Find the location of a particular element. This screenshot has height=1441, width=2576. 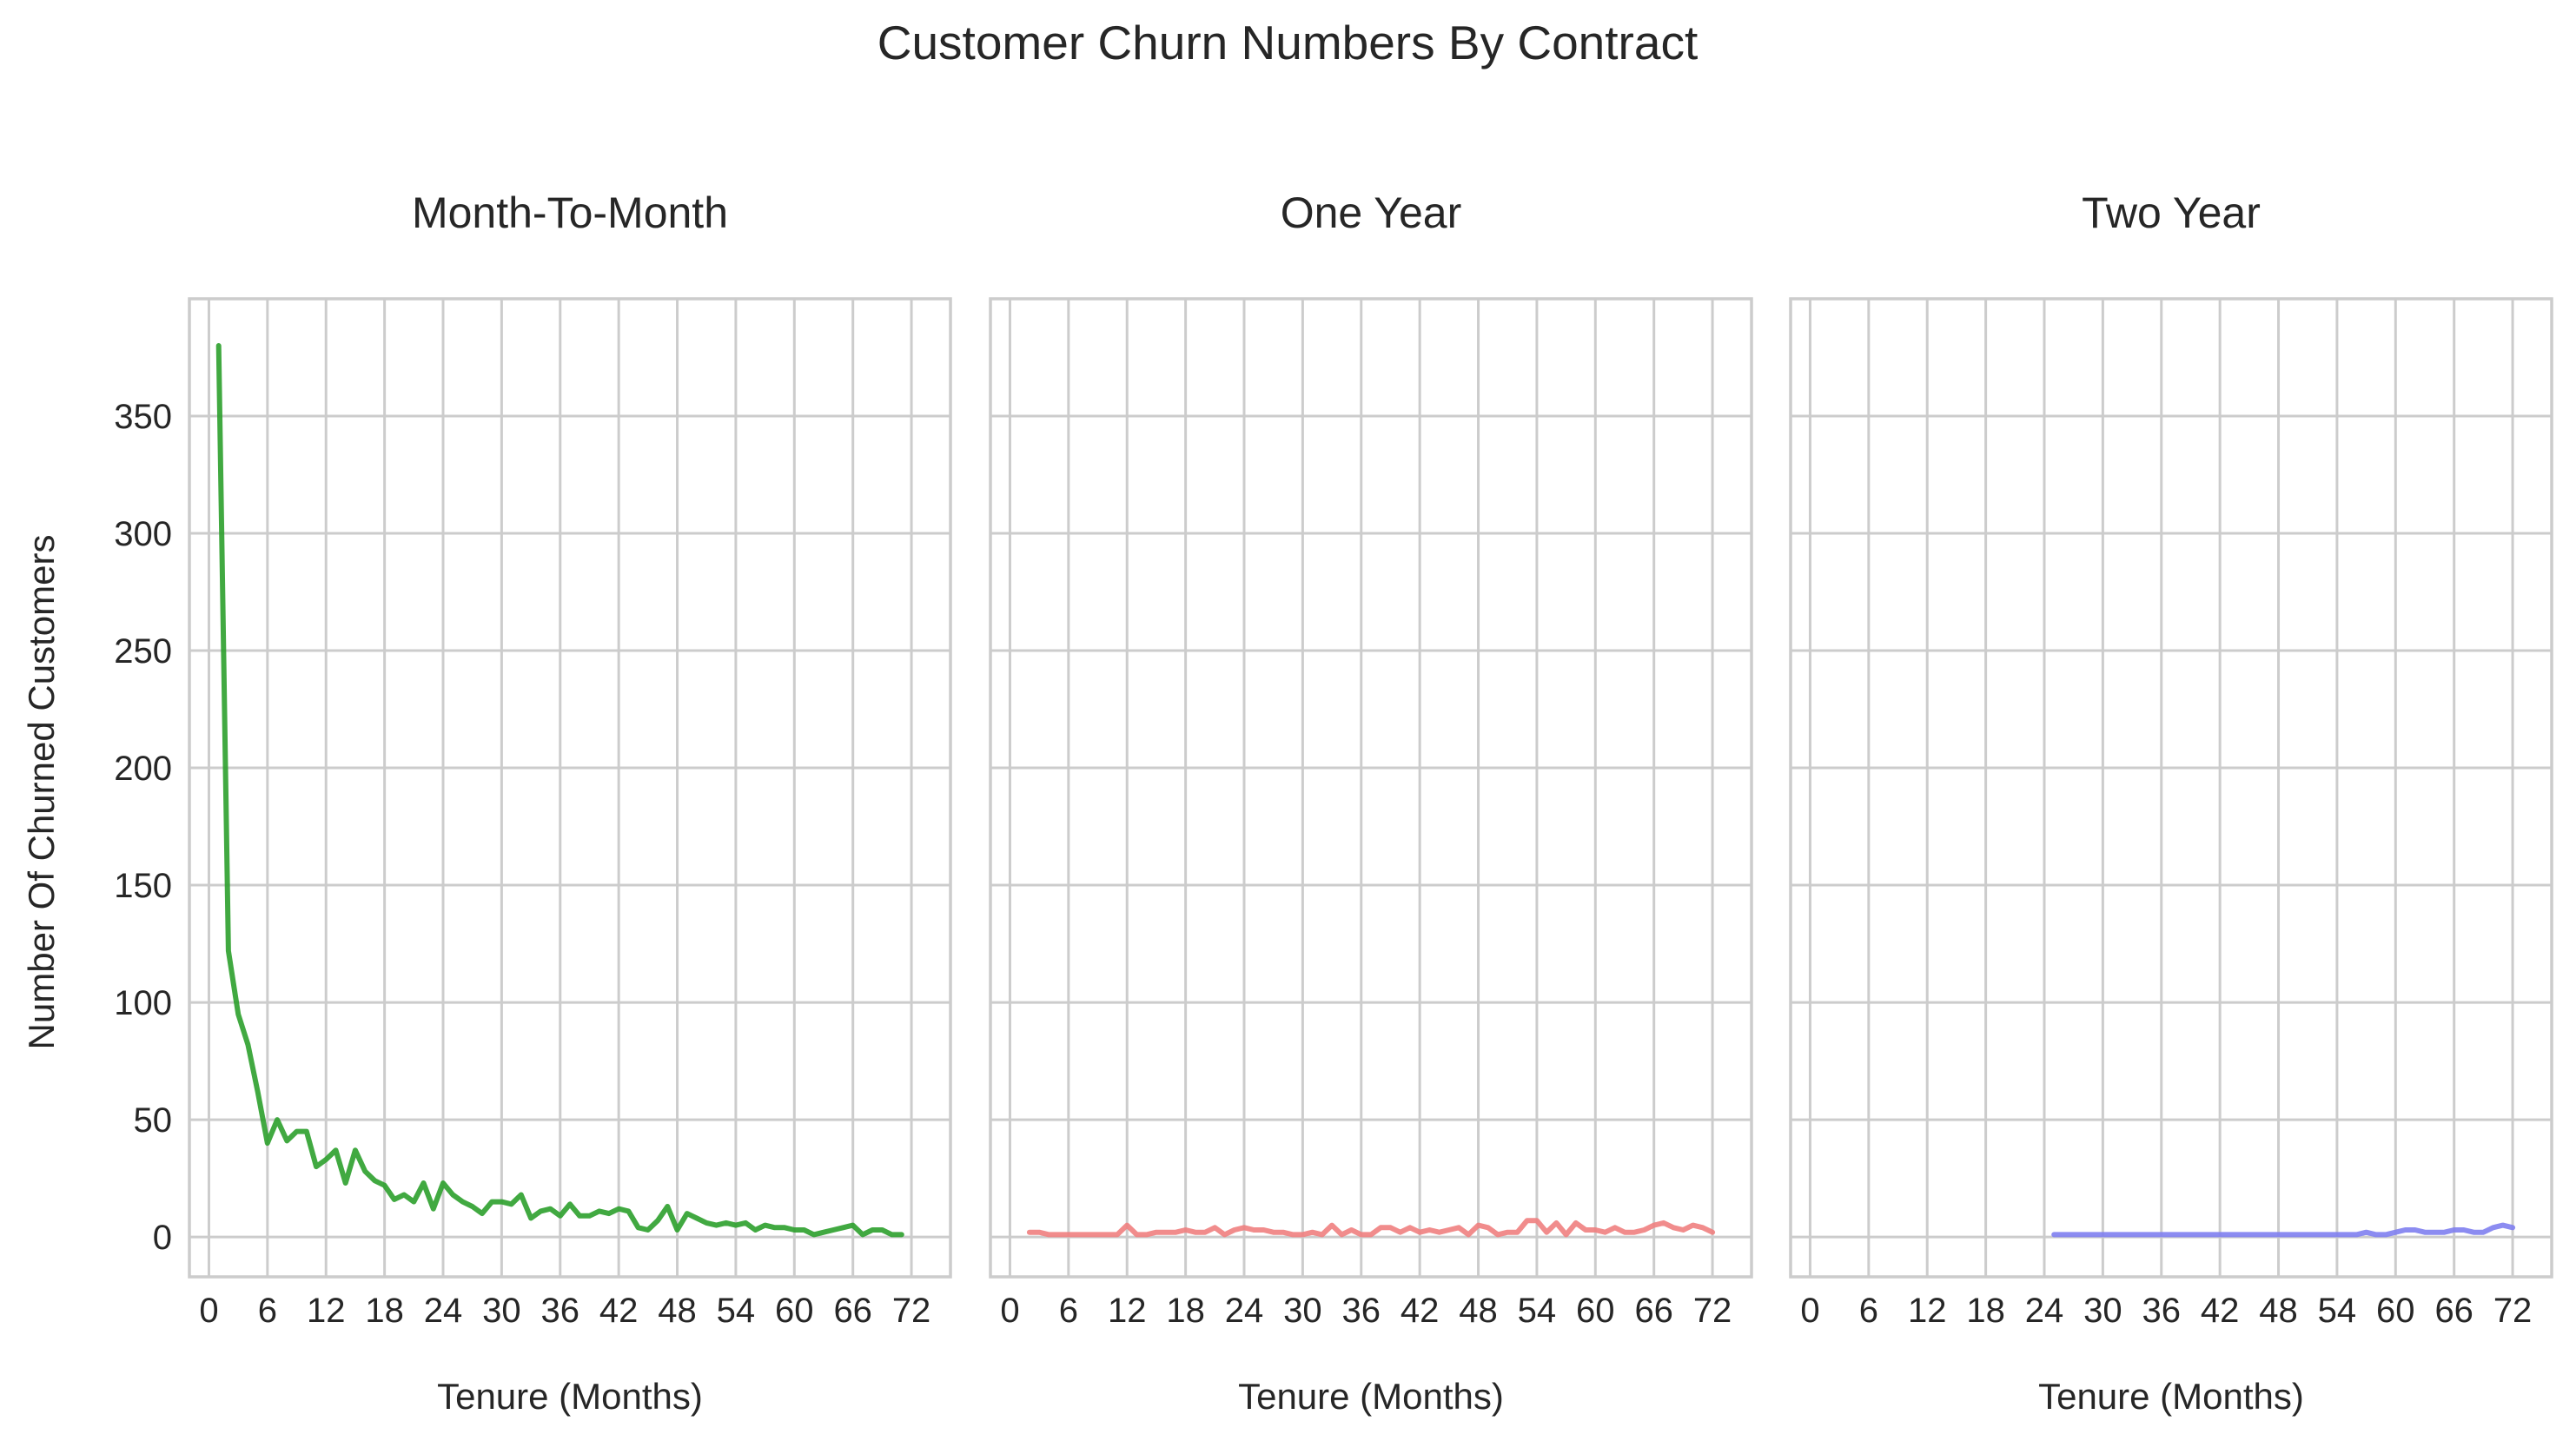

y-tick-label: 0 is located at coordinates (162, 1238).